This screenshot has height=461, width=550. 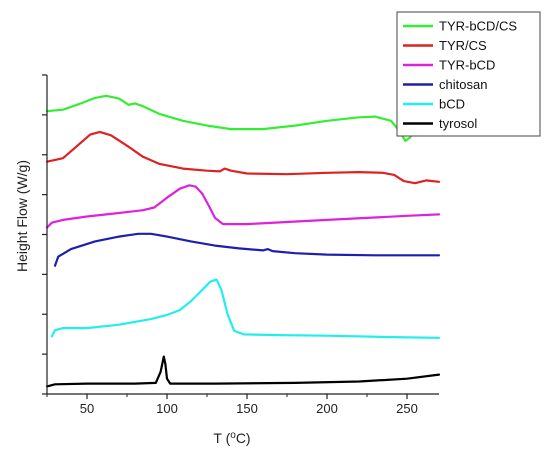 What do you see at coordinates (243, 371) in the screenshot?
I see `series-line-tyrosol` at bounding box center [243, 371].